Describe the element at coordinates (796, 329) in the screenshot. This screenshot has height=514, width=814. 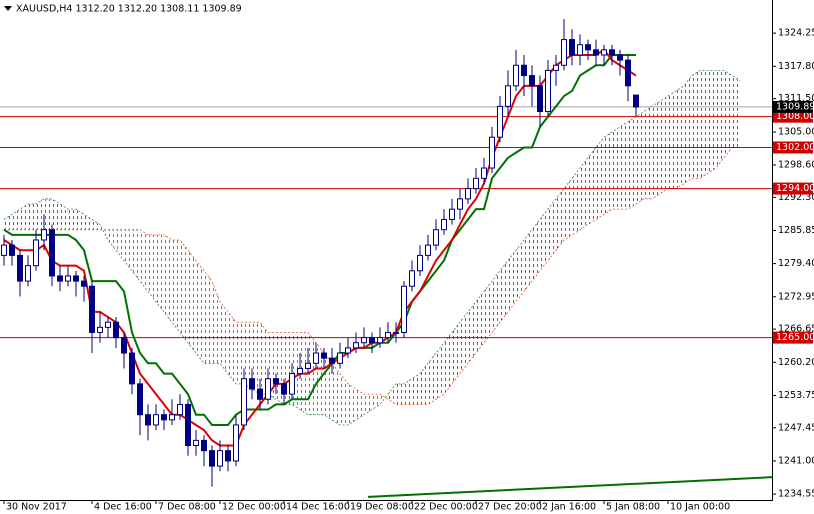
I see `y-tick-label: 1266.65` at that location.